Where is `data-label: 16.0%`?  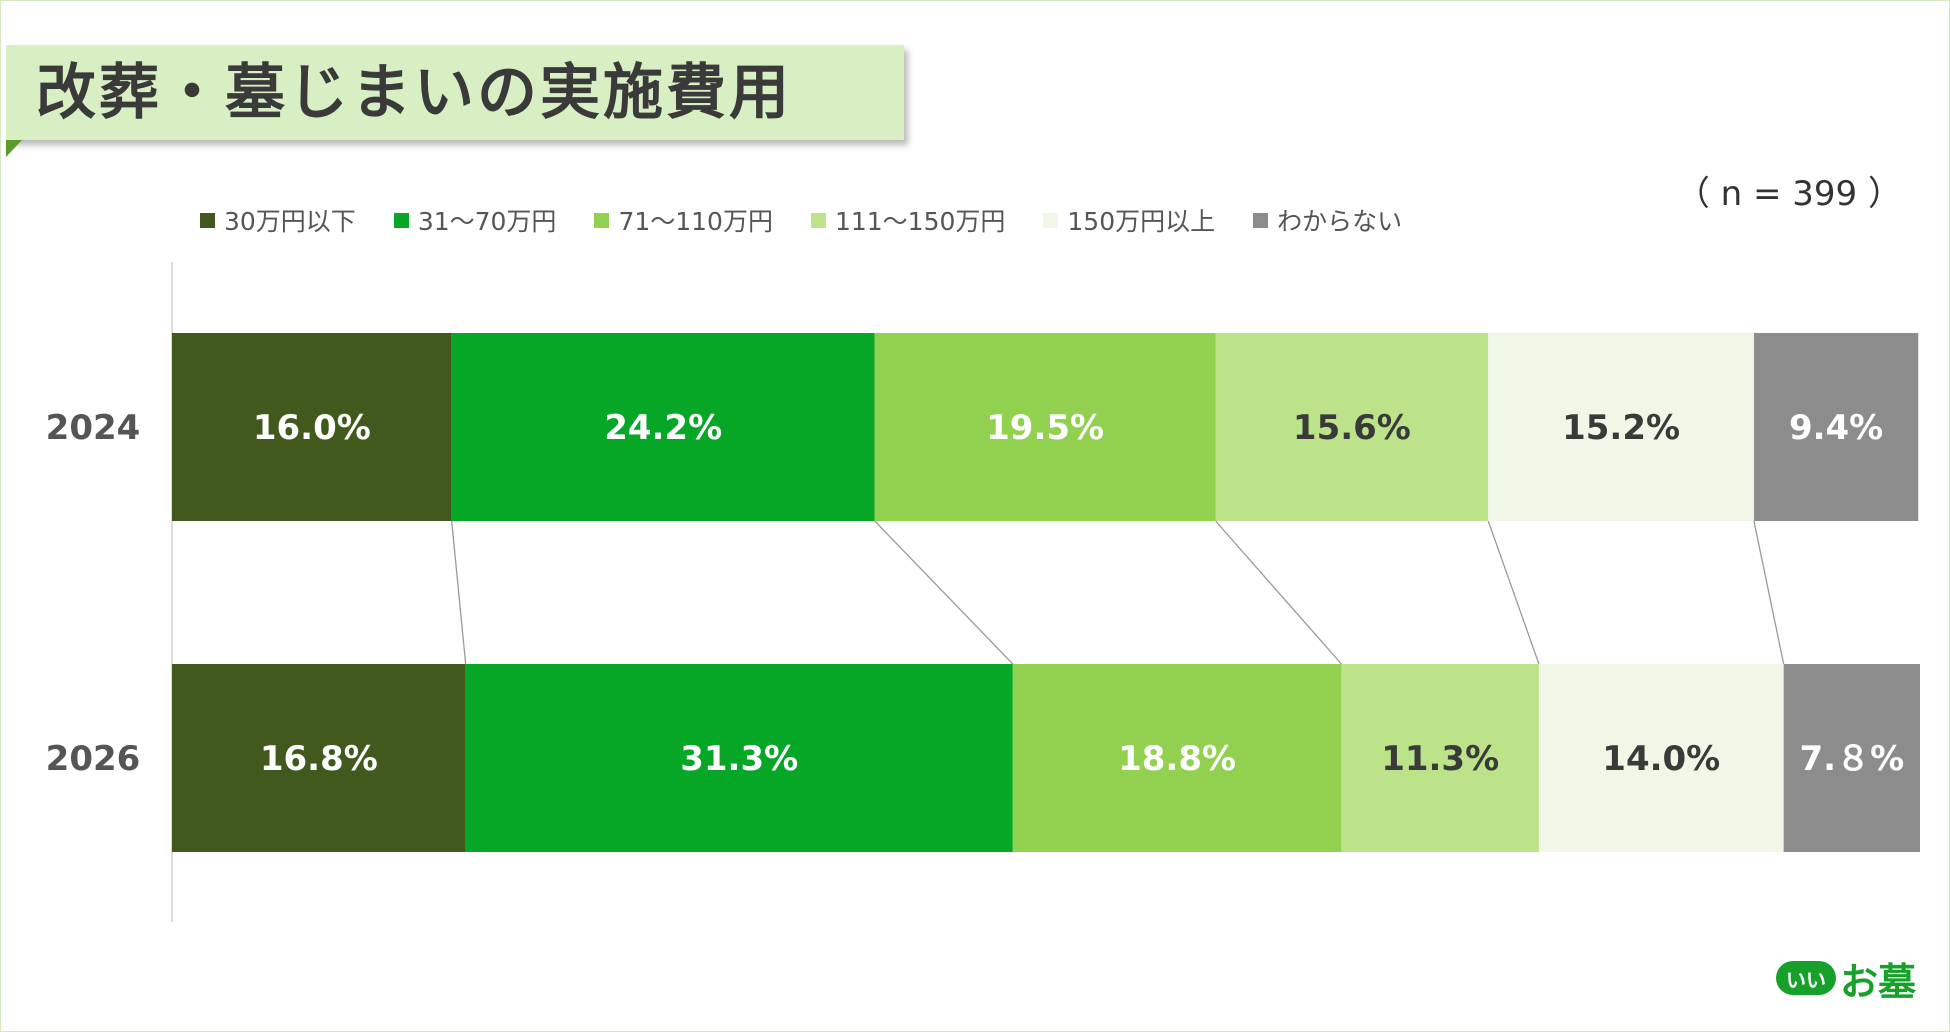 data-label: 16.0% is located at coordinates (312, 428).